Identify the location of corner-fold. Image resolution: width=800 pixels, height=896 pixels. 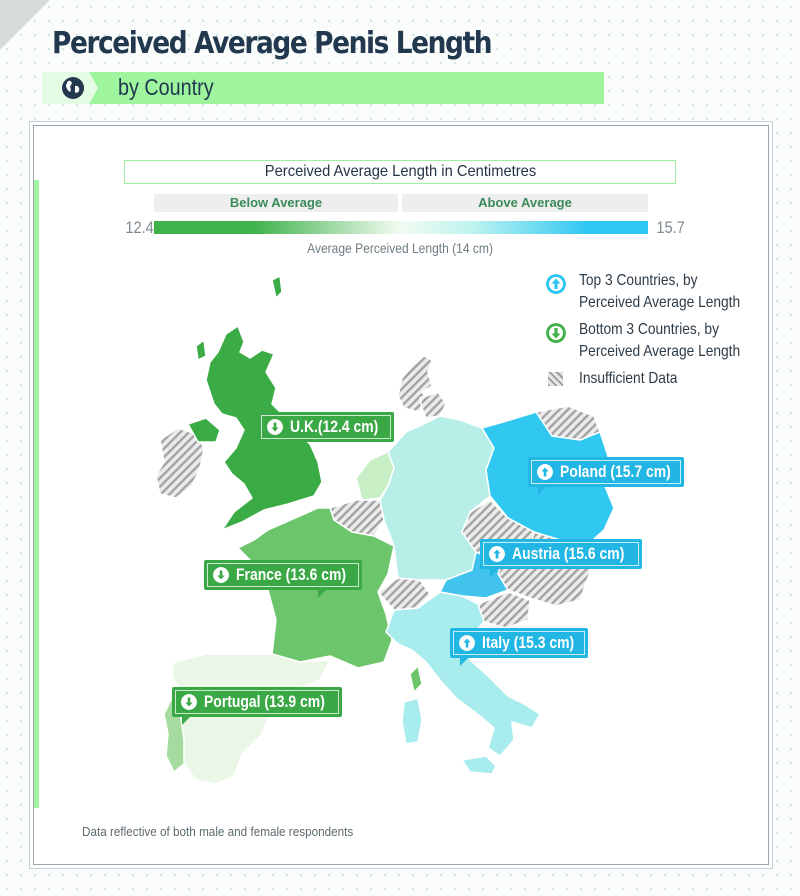
(25, 25).